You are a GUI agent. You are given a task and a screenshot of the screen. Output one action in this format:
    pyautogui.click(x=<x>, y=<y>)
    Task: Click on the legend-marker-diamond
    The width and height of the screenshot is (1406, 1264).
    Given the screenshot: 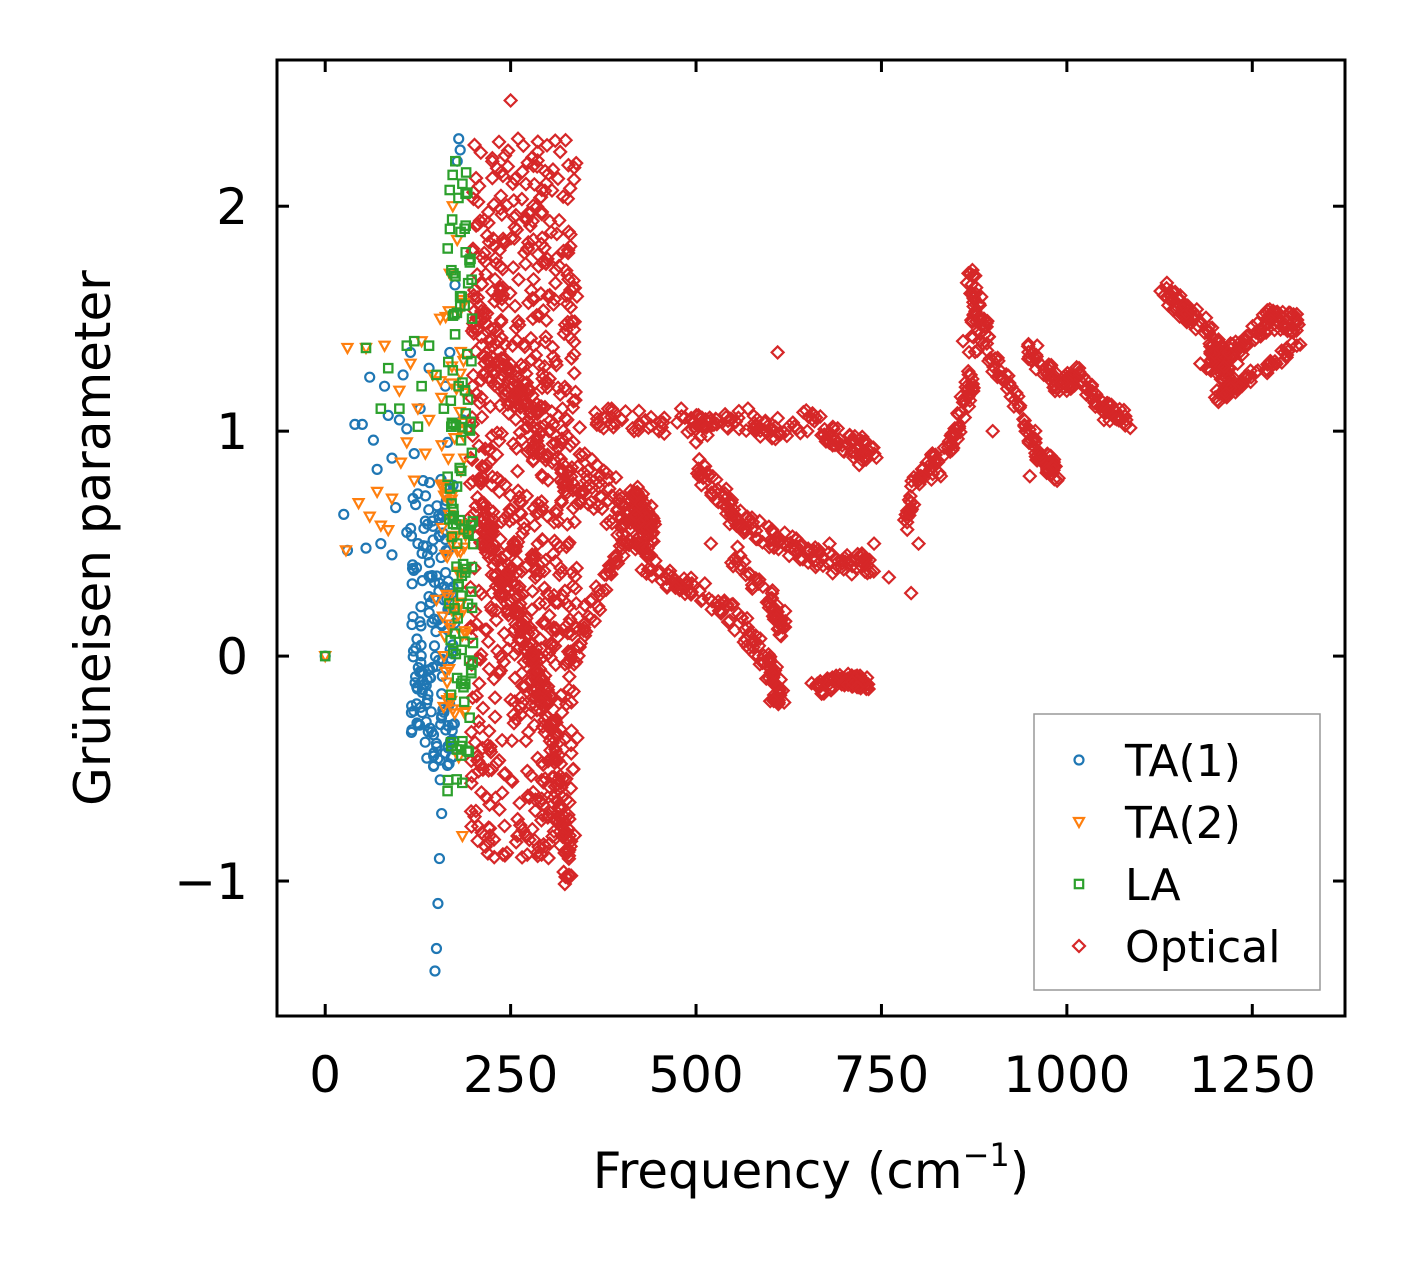 What is the action you would take?
    pyautogui.click(x=1079, y=946)
    